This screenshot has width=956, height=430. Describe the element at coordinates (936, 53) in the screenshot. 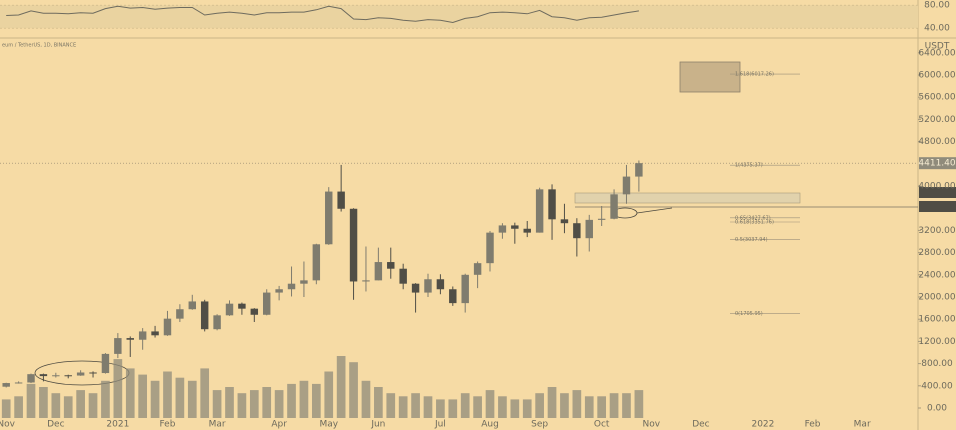

I see `y-tick-label: 6400.00` at that location.